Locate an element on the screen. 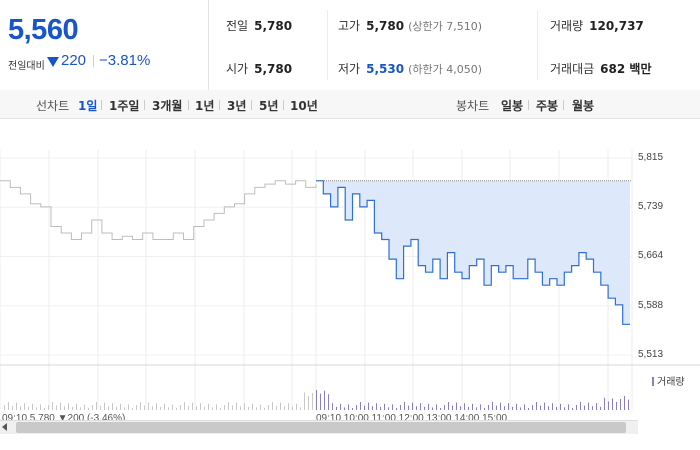 The height and width of the screenshot is (450, 700). tab-3month: 3개월 is located at coordinates (167, 106).